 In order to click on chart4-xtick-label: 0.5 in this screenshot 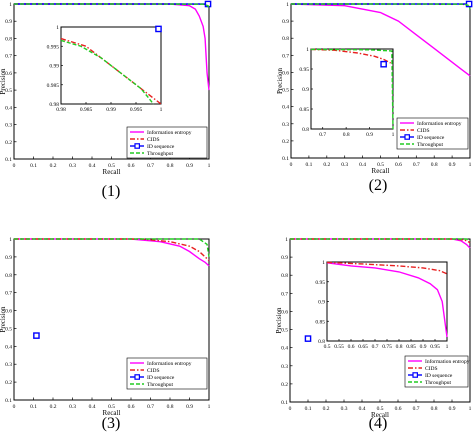, I will do `click(380, 409)`.